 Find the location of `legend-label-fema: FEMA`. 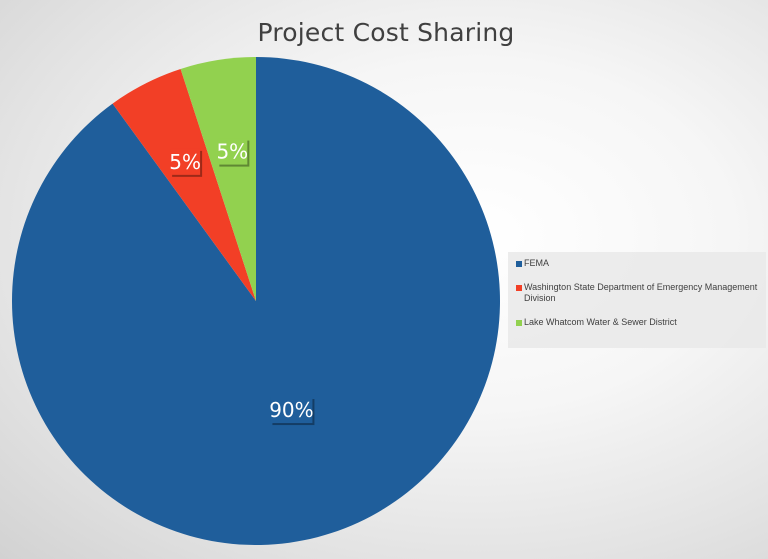

legend-label-fema: FEMA is located at coordinates (537, 263).